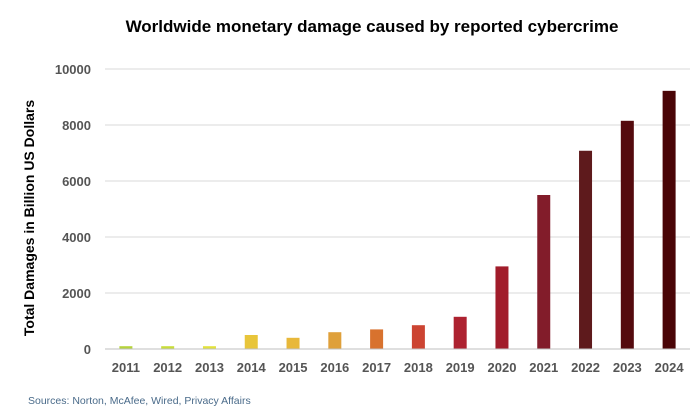 The width and height of the screenshot is (700, 416). I want to click on y-tick-label: 8000, so click(76, 125).